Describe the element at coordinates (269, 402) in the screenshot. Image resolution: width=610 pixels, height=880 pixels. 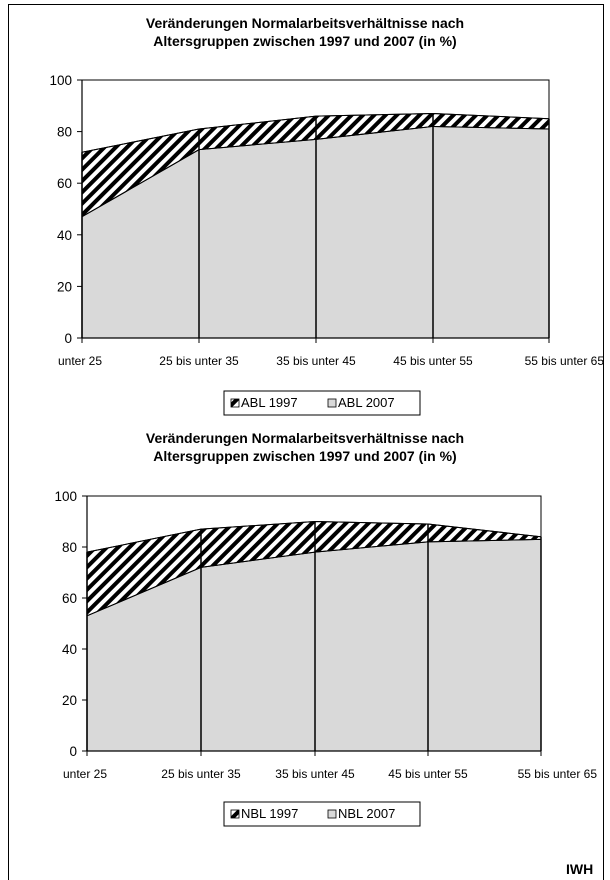
I see `legend-label-1997: ABL 1997` at that location.